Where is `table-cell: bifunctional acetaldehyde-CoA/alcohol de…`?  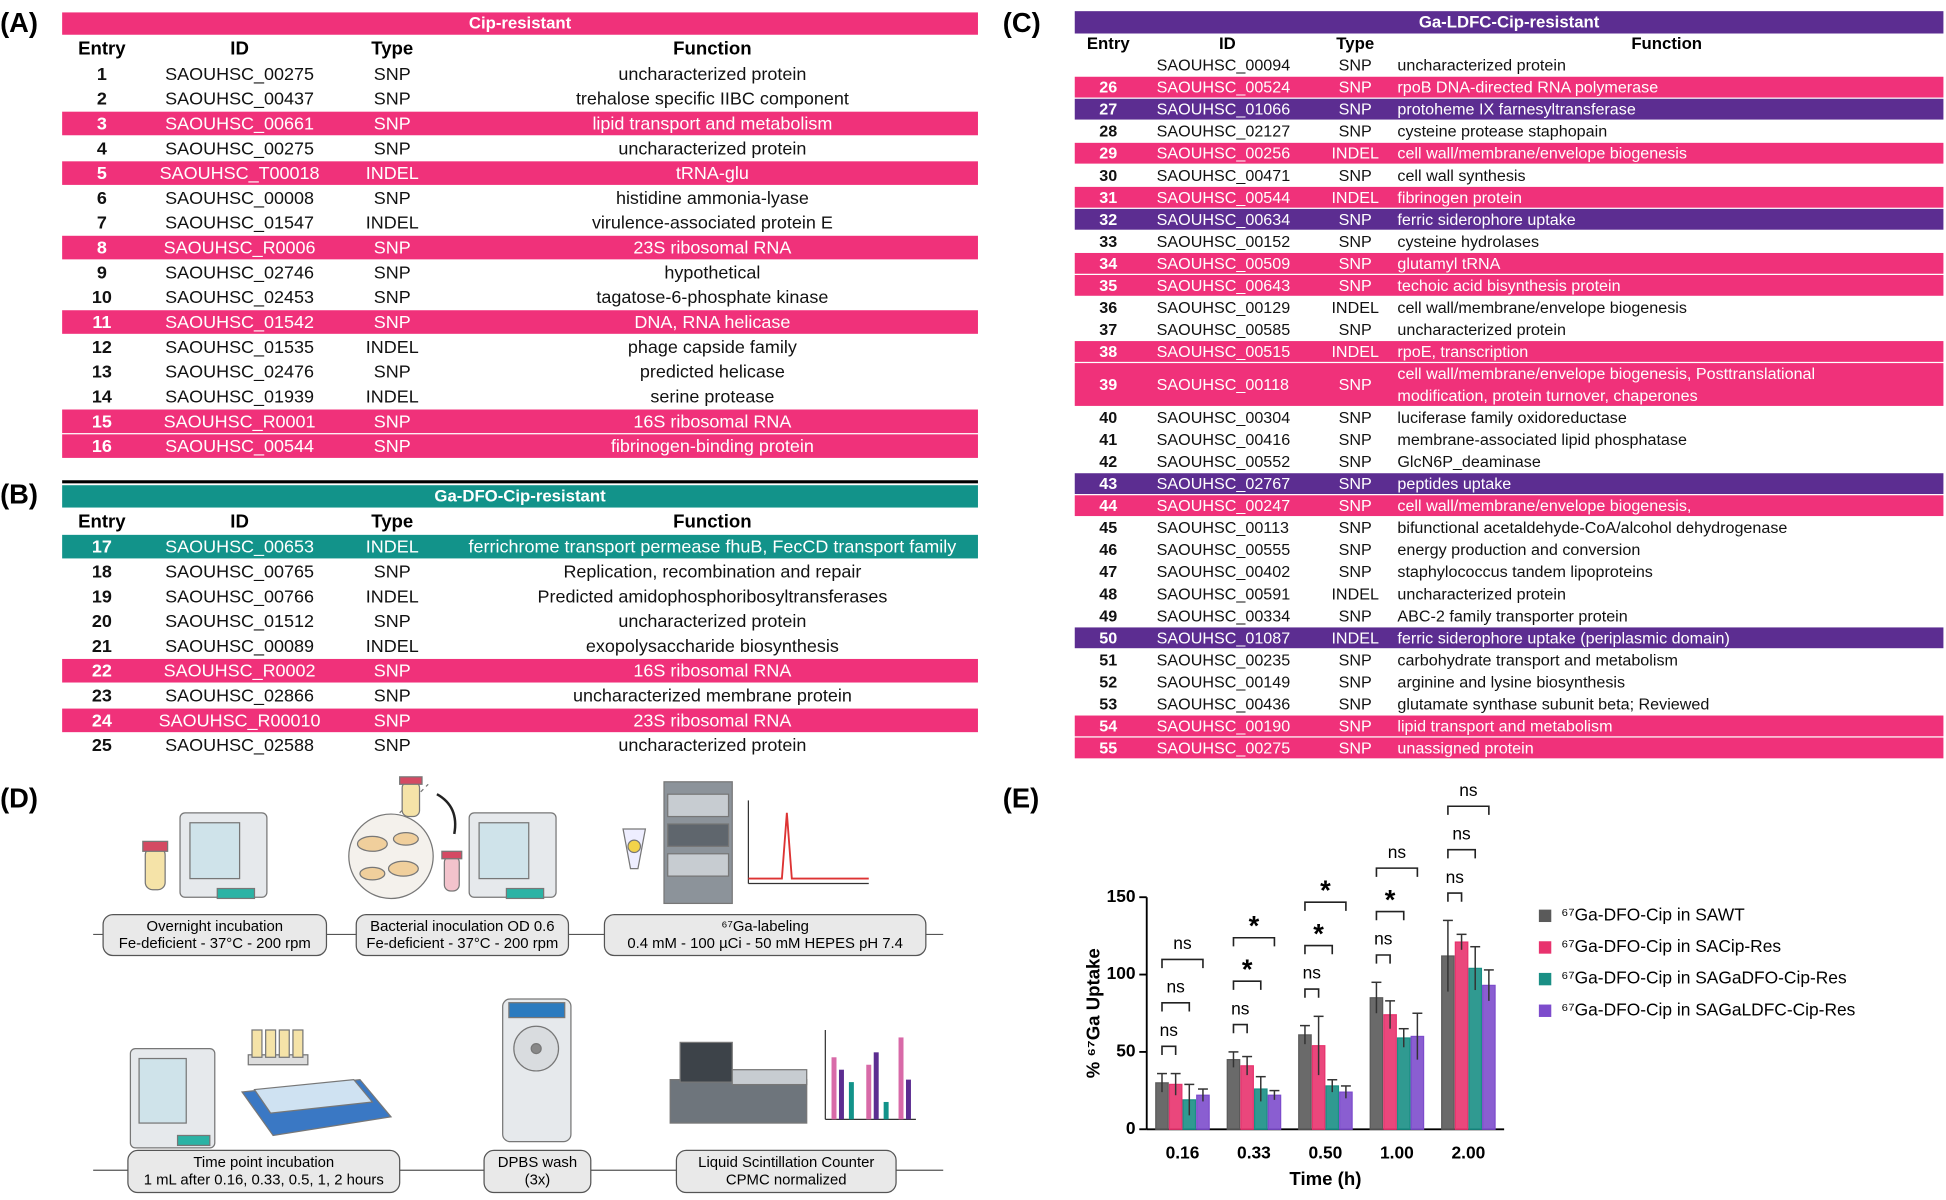 table-cell: bifunctional acetaldehyde-CoA/alcohol de… is located at coordinates (1592, 528).